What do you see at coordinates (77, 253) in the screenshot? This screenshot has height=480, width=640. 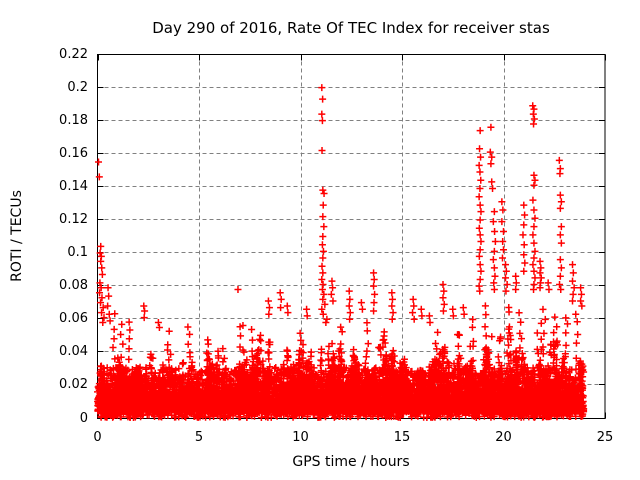 I see `y-tick-label: 0.1` at bounding box center [77, 253].